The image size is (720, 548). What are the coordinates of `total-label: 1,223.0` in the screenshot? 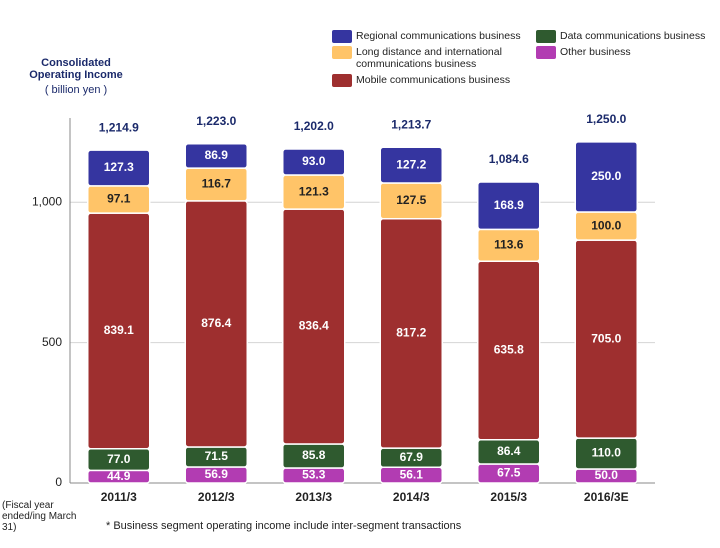 It's located at (216, 121).